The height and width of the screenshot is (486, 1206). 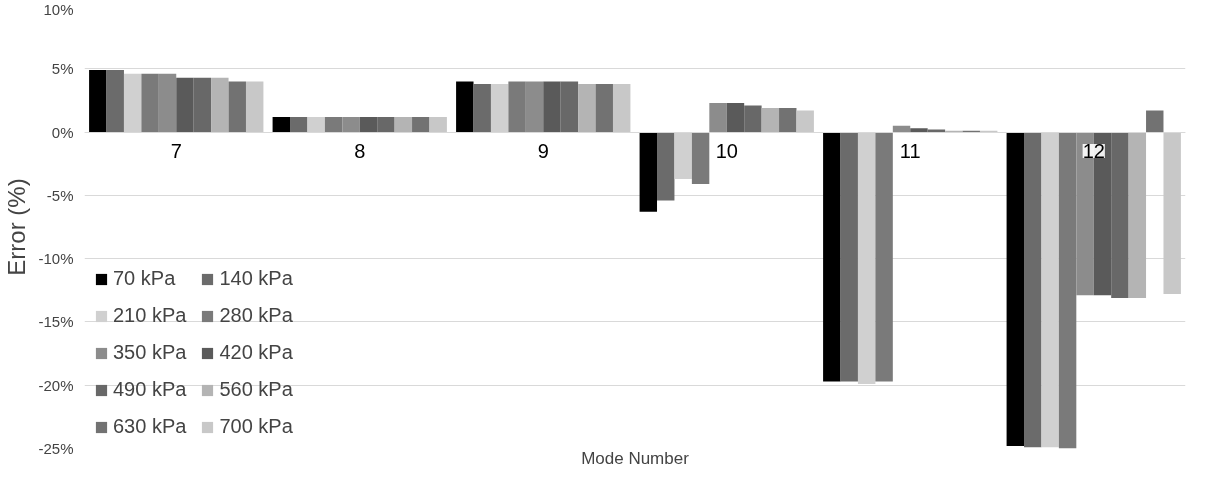 I want to click on y-tick-label: -25%, so click(x=56, y=448).